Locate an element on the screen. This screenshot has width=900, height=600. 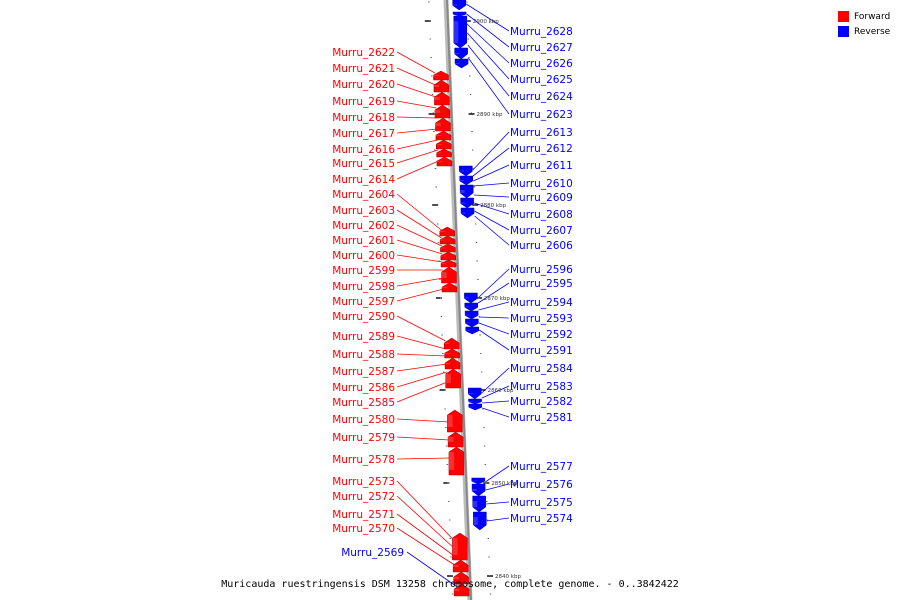
reverse-gene-label: Murru_2623 is located at coordinates (541, 115).